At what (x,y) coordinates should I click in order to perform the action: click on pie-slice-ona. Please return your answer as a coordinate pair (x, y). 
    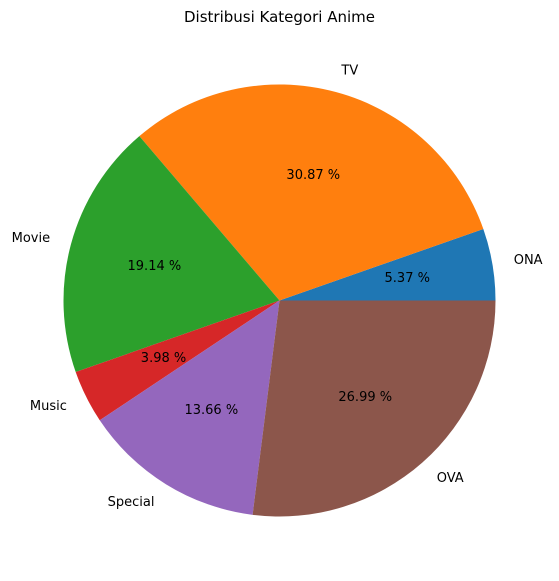
    Looking at the image, I should click on (387, 265).